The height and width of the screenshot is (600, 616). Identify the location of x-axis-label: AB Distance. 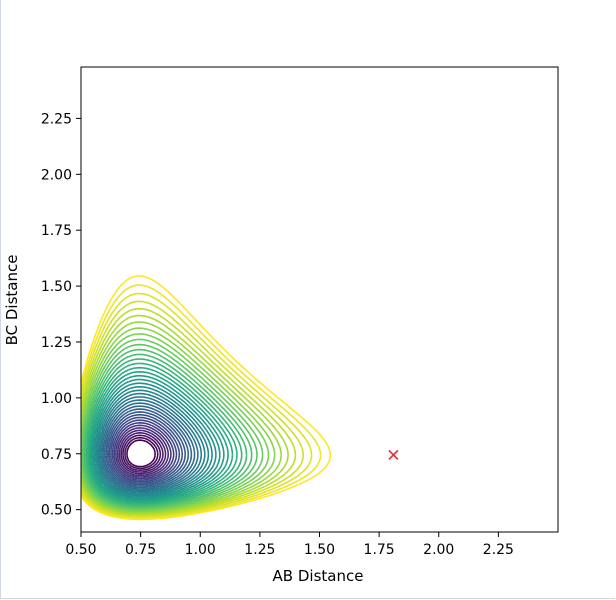
(318, 576).